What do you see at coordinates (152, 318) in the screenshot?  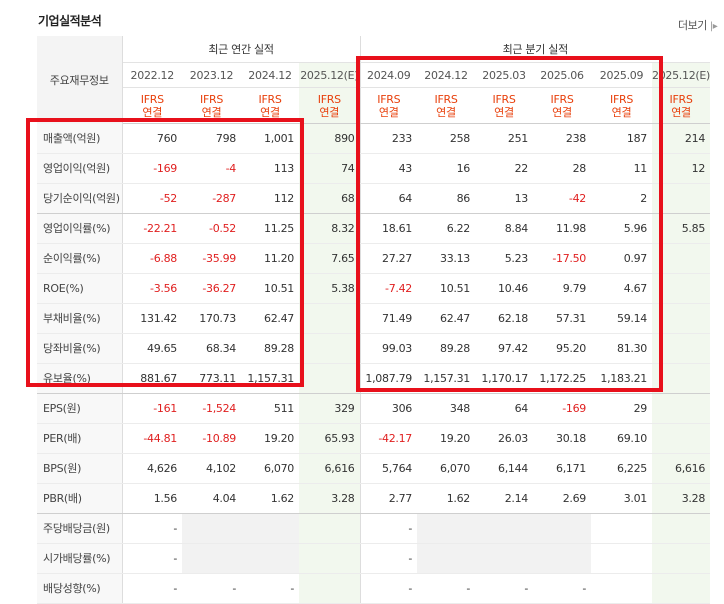 I see `table-cell: 131.42` at bounding box center [152, 318].